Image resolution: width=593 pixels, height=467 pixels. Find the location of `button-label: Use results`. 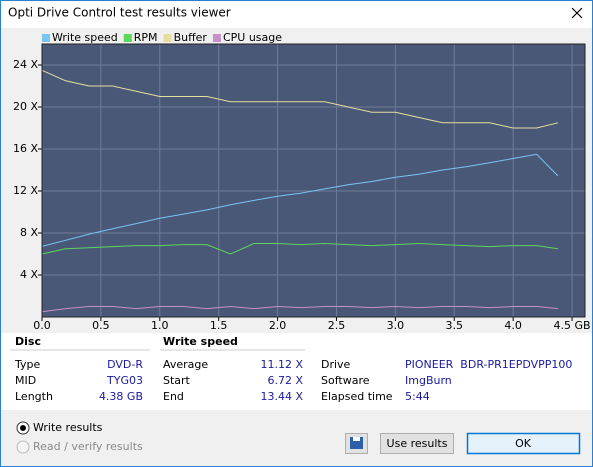

button-label: Use results is located at coordinates (417, 443).